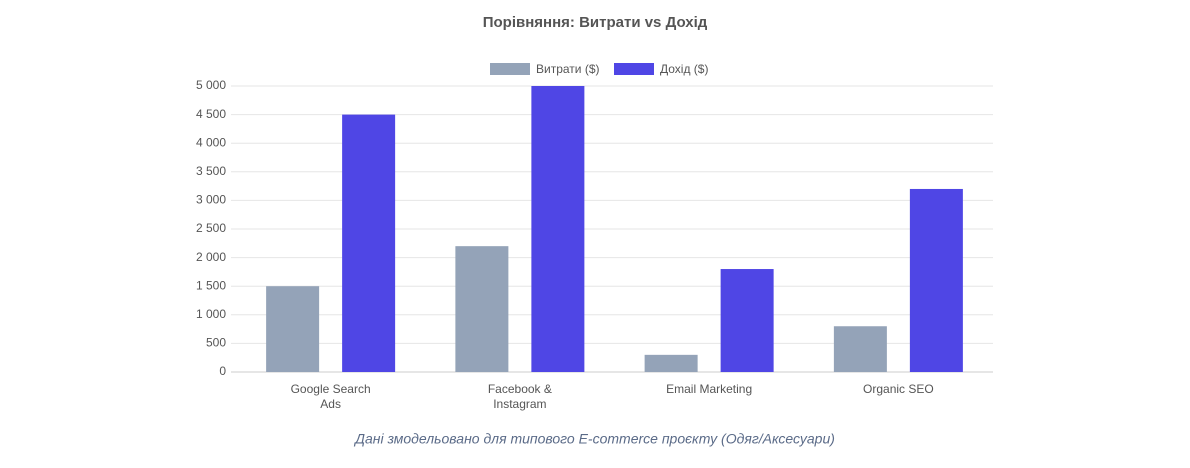 This screenshot has height=468, width=1190. Describe the element at coordinates (595, 22) in the screenshot. I see `chart-title: Порівняння: Витрати vs Дохід` at that location.